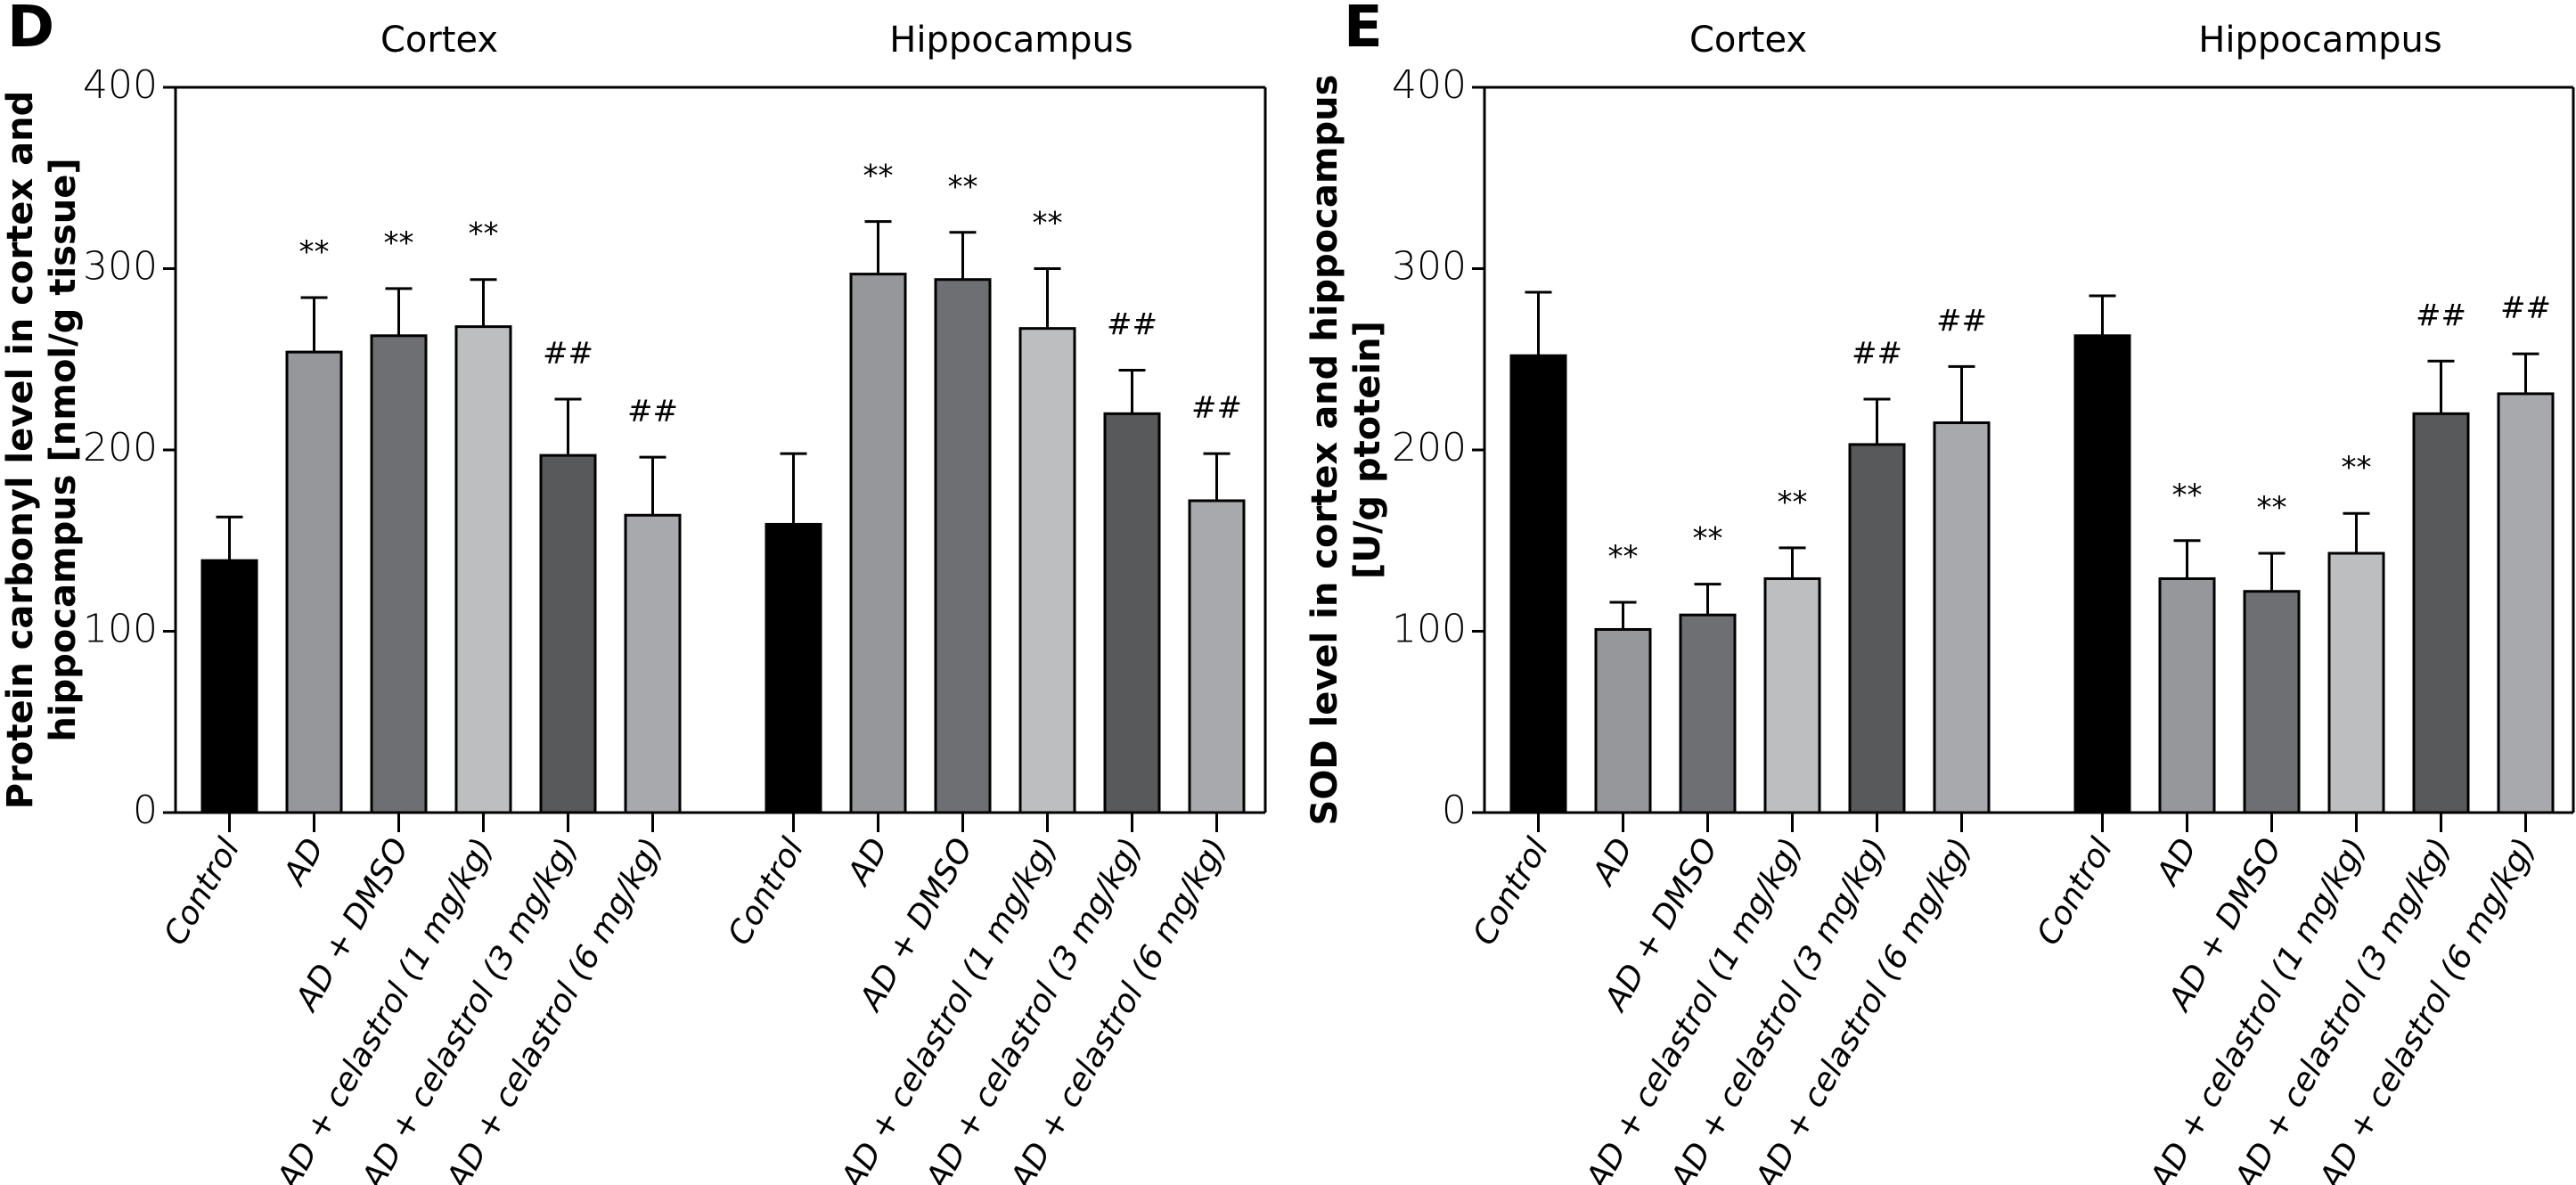 This screenshot has height=1185, width=2576. What do you see at coordinates (1324, 450) in the screenshot?
I see `y-axis-label-line1: SOD level in cortex and hippocampus` at bounding box center [1324, 450].